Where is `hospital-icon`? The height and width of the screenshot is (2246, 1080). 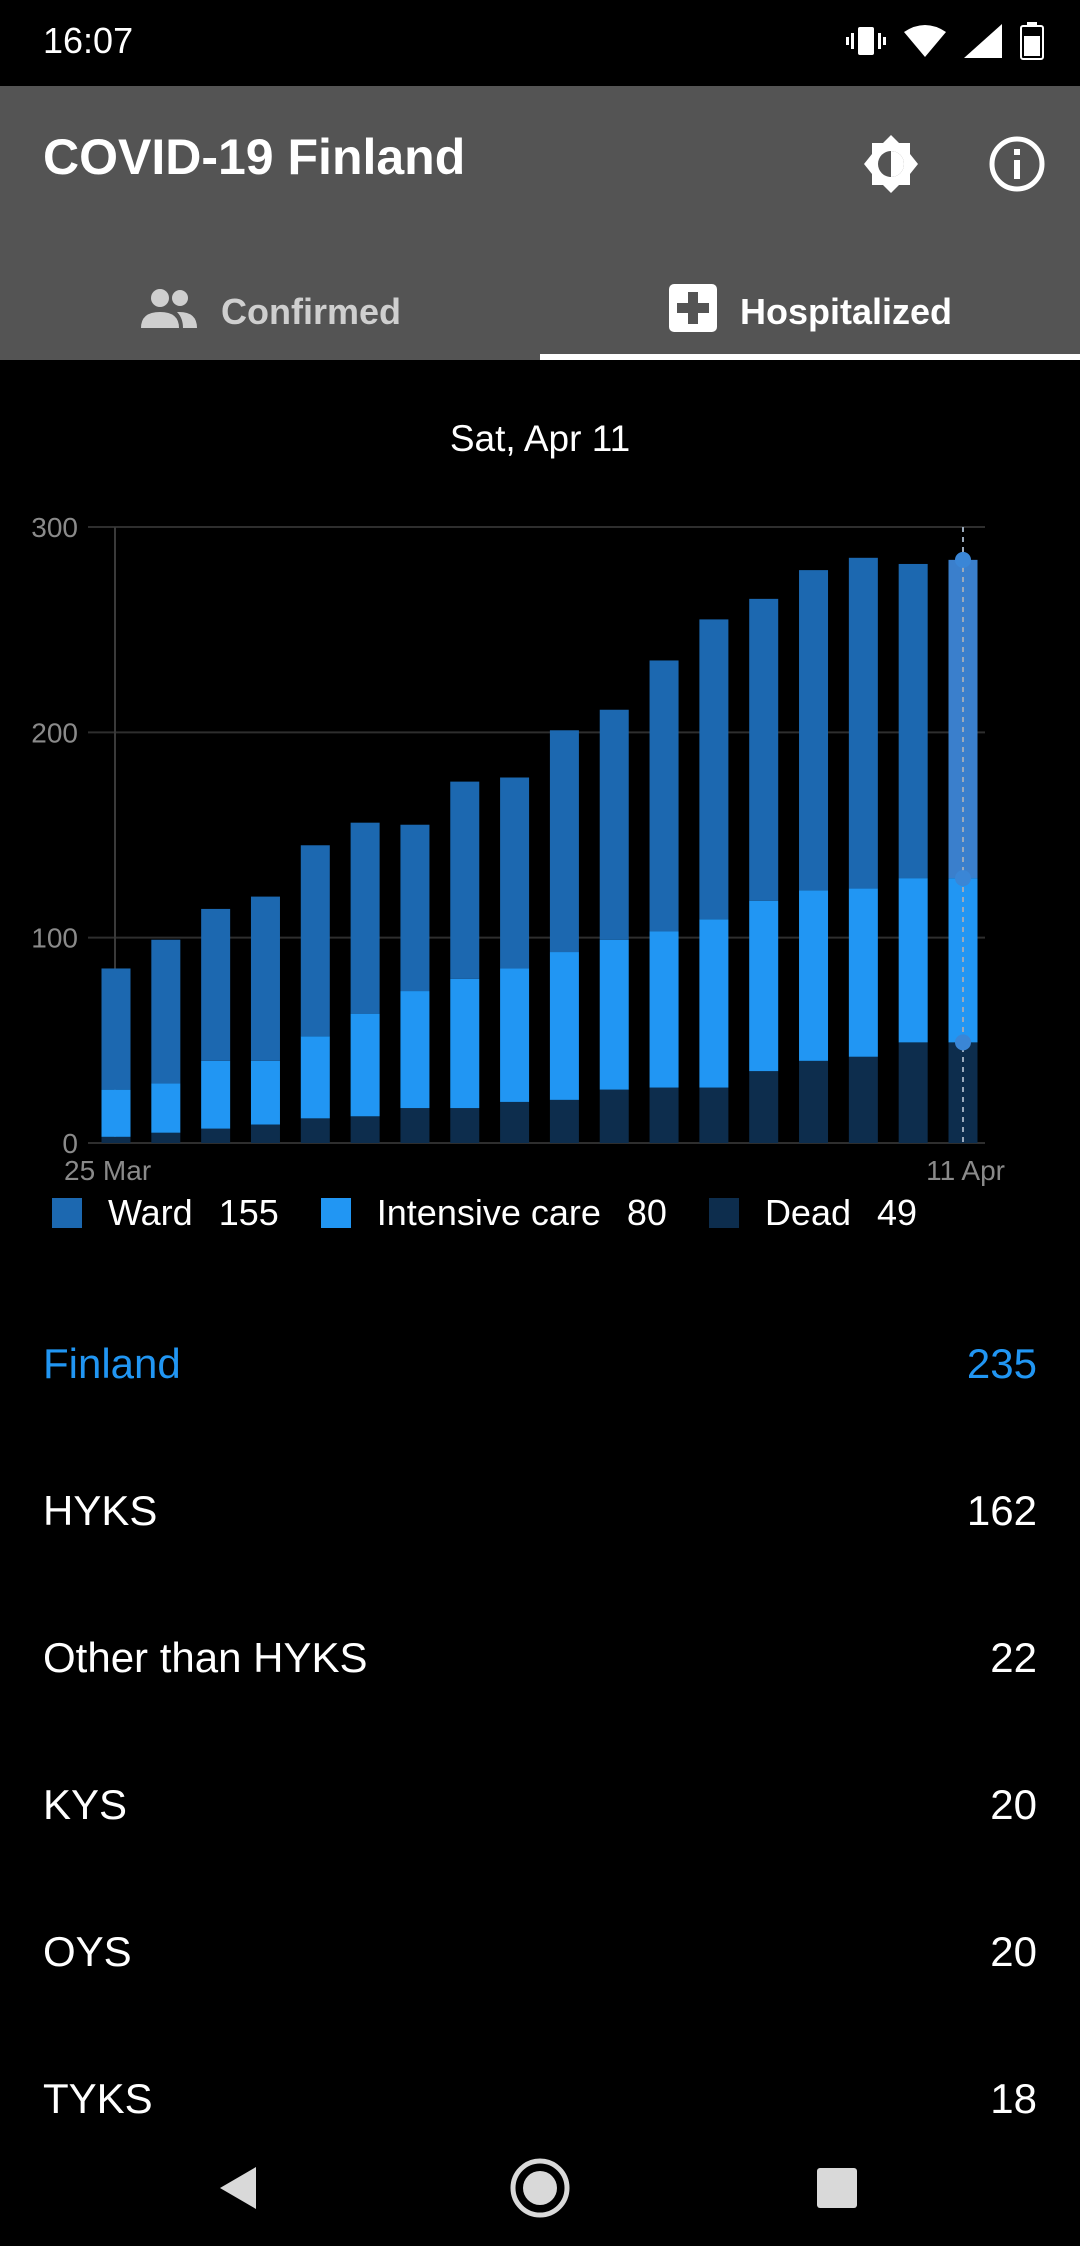
hospital-icon is located at coordinates (693, 312).